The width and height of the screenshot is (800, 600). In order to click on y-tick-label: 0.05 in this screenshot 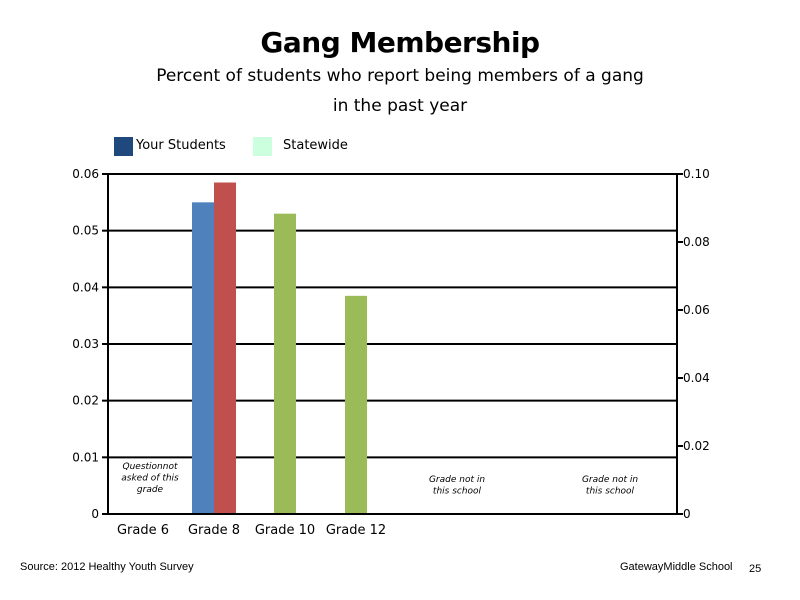, I will do `click(85, 231)`.